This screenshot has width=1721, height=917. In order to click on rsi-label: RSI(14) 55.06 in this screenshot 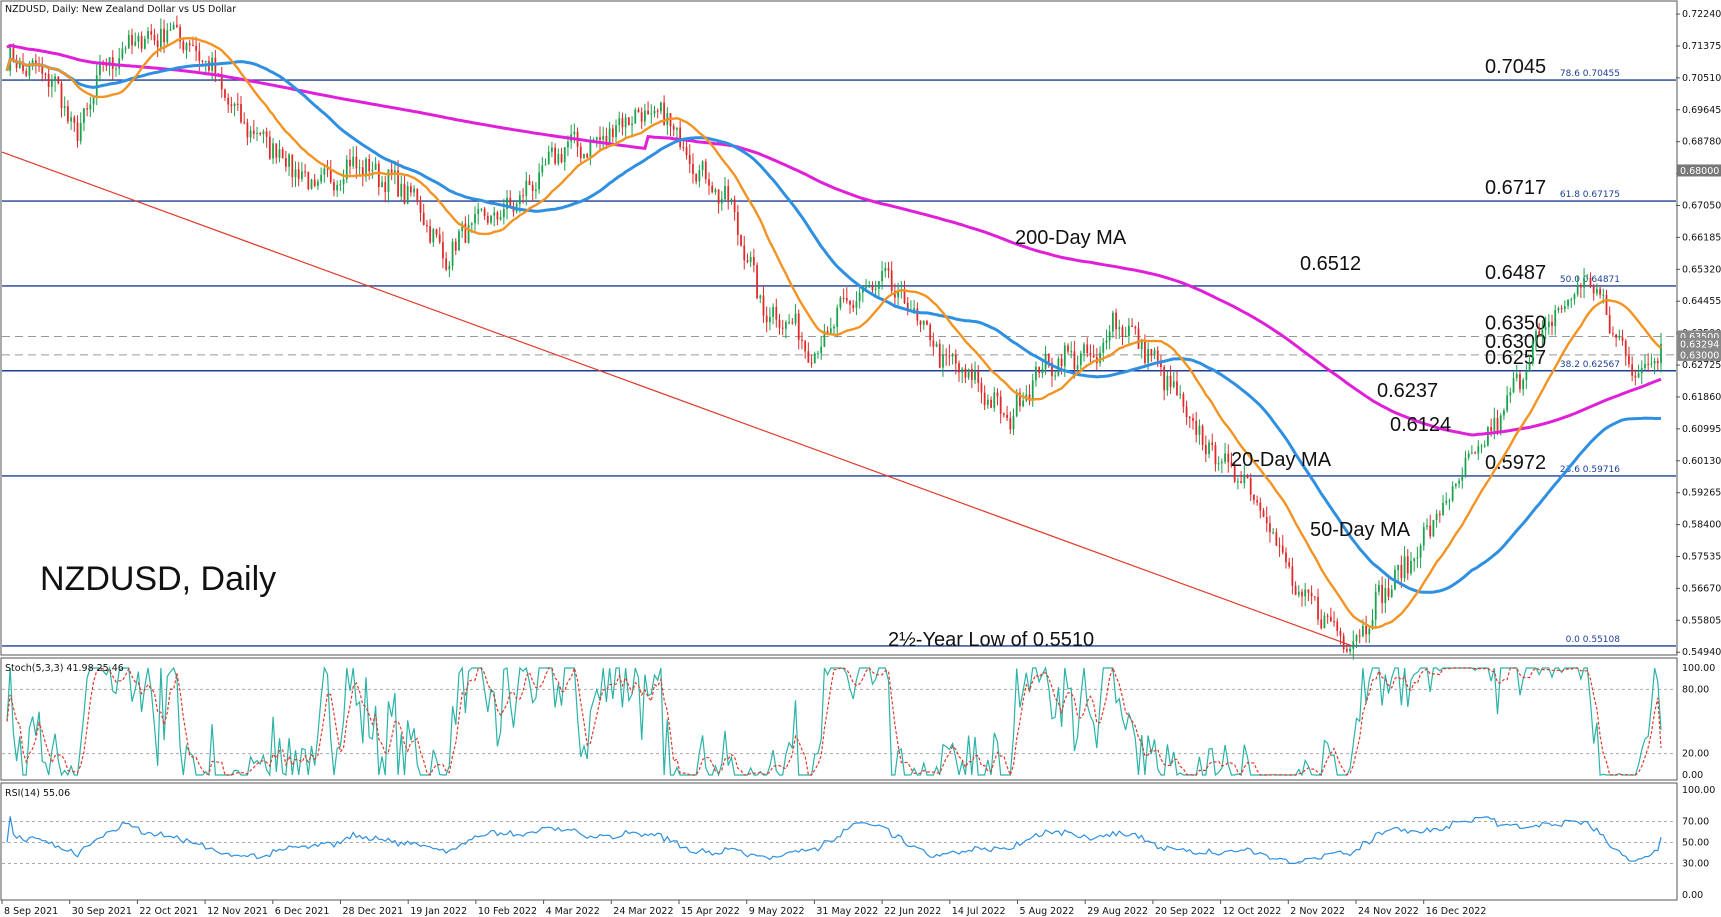, I will do `click(37, 793)`.